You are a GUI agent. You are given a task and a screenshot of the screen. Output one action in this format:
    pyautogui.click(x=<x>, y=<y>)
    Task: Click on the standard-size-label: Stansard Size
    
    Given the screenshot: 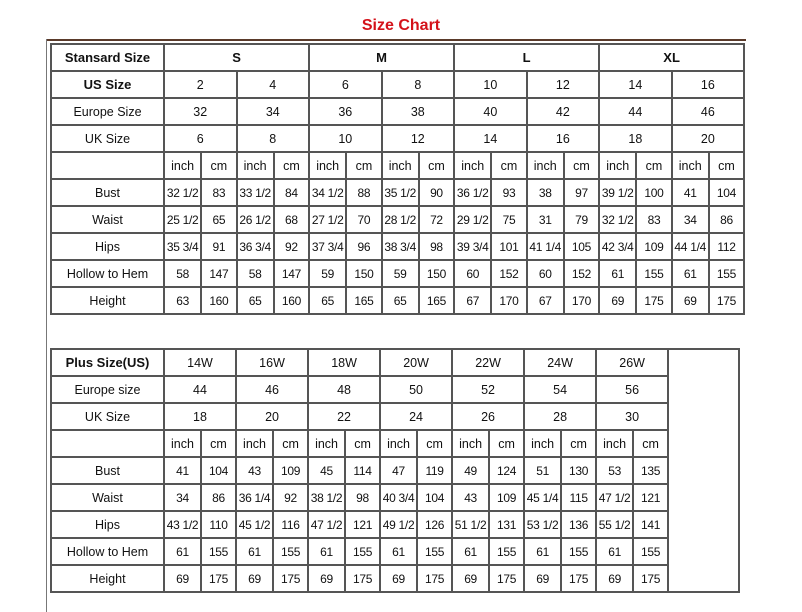 What is the action you would take?
    pyautogui.click(x=107, y=57)
    